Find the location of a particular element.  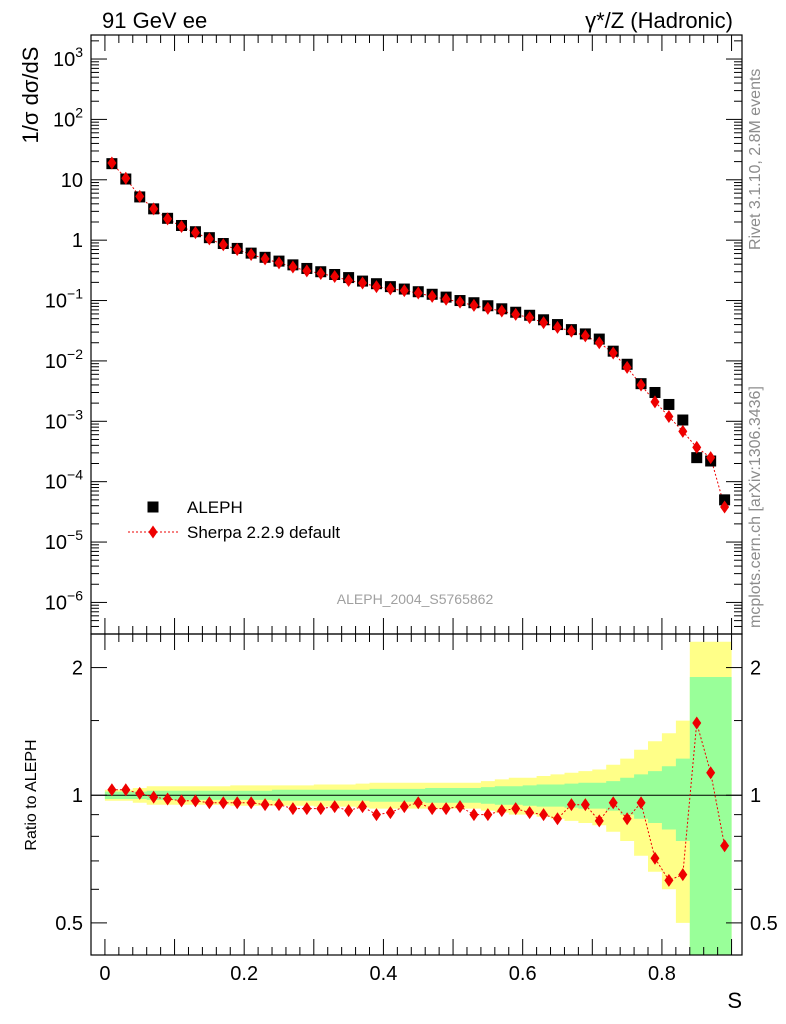

x-tick-label: 0.4 is located at coordinates (384, 974).